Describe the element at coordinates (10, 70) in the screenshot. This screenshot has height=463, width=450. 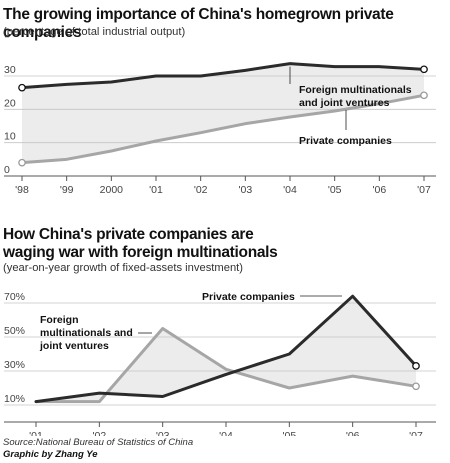
I see `y-tick-label: 30` at that location.